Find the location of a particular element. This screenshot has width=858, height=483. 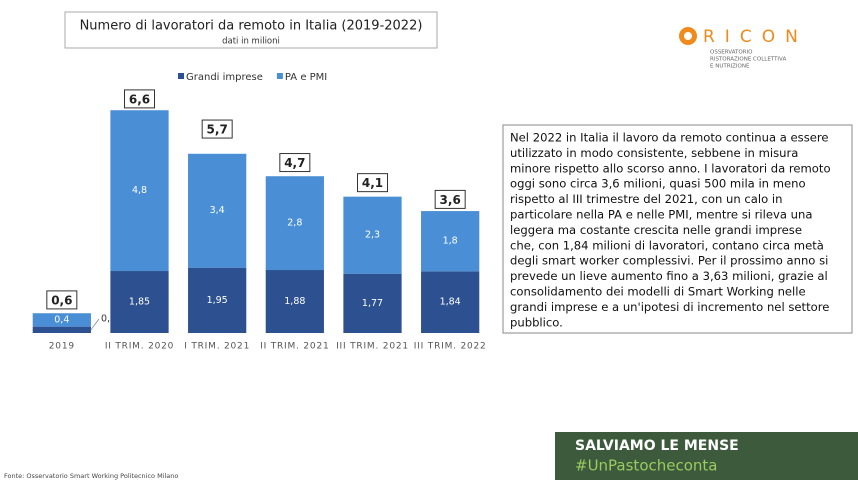

legend-label: PA e PMI is located at coordinates (306, 77).